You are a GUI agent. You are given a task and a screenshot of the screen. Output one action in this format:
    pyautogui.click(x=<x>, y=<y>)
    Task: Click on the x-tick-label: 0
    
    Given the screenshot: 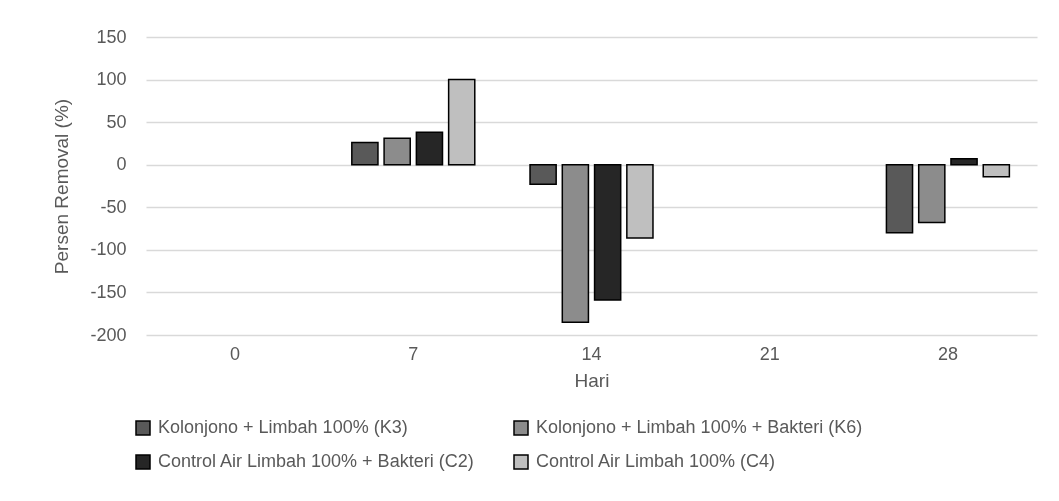 What is the action you would take?
    pyautogui.click(x=235, y=353)
    